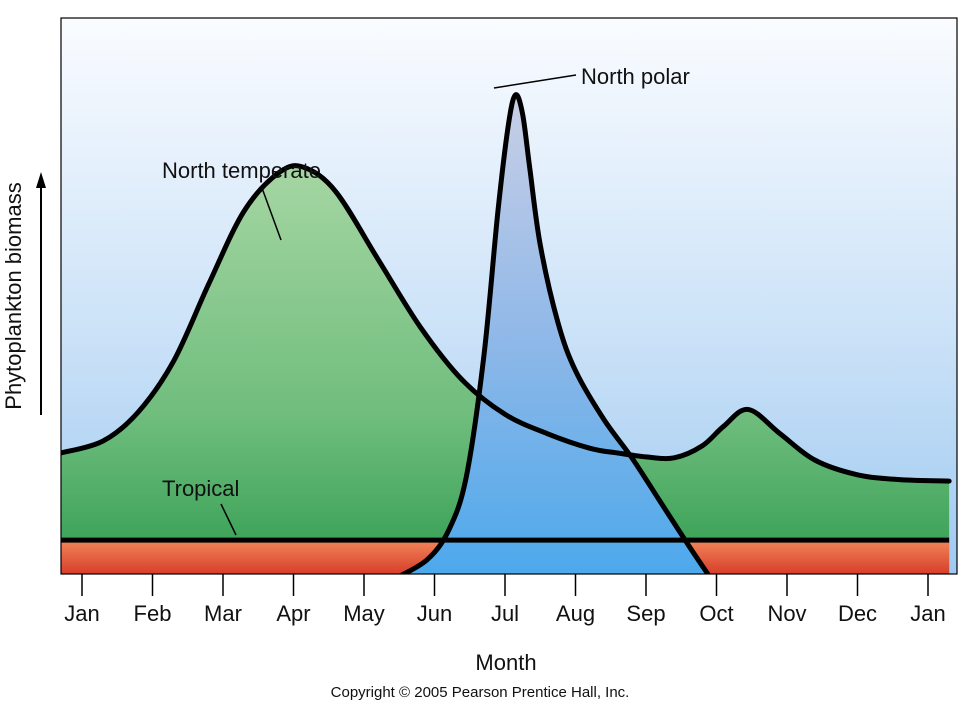 This screenshot has width=960, height=725. What do you see at coordinates (81, 613) in the screenshot?
I see `x-tick-label-0: Jan` at bounding box center [81, 613].